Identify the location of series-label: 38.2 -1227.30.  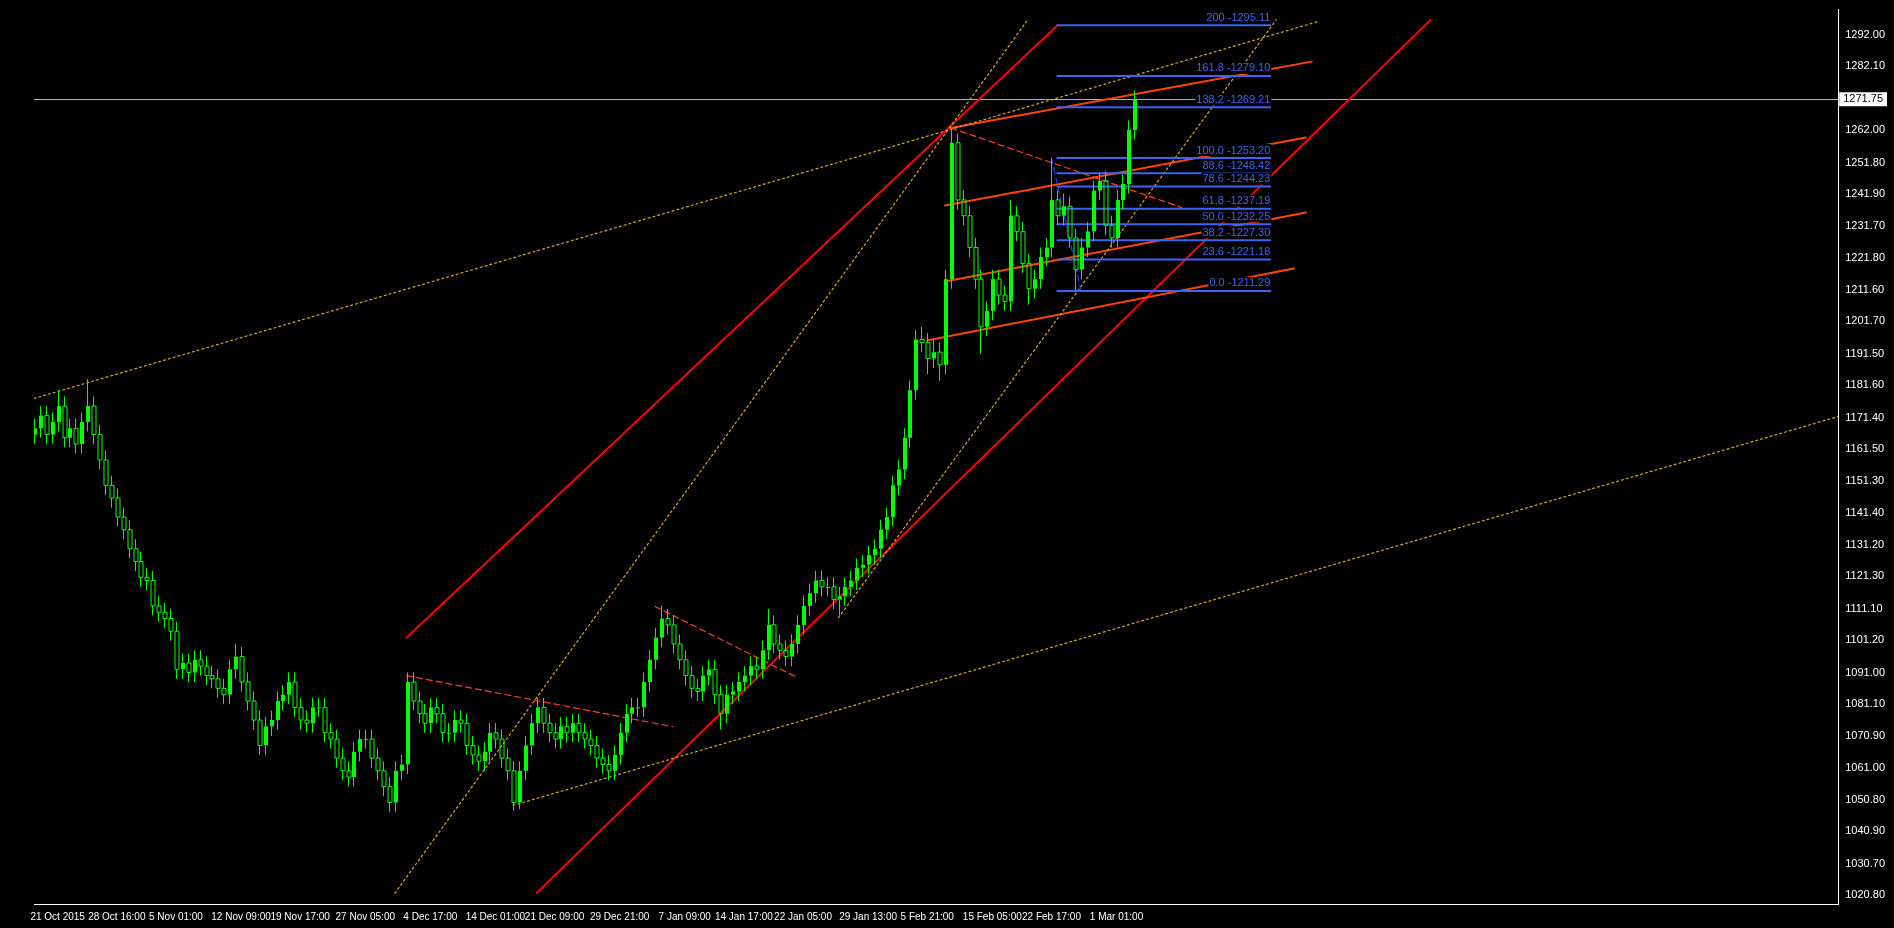
(1236, 231).